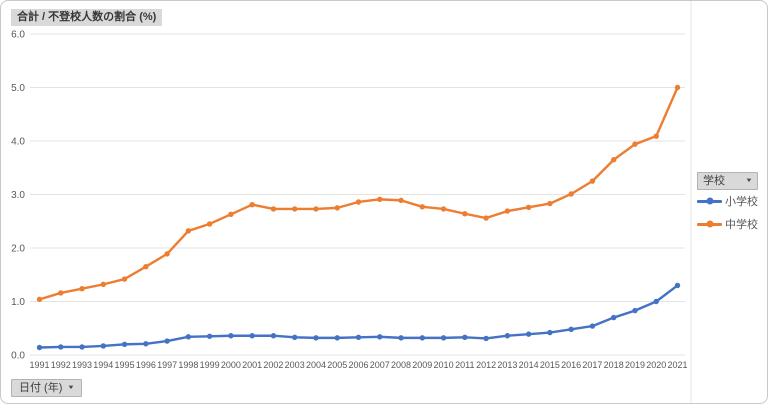 The width and height of the screenshot is (768, 404). I want to click on svg-text: 0.0, so click(18, 356).